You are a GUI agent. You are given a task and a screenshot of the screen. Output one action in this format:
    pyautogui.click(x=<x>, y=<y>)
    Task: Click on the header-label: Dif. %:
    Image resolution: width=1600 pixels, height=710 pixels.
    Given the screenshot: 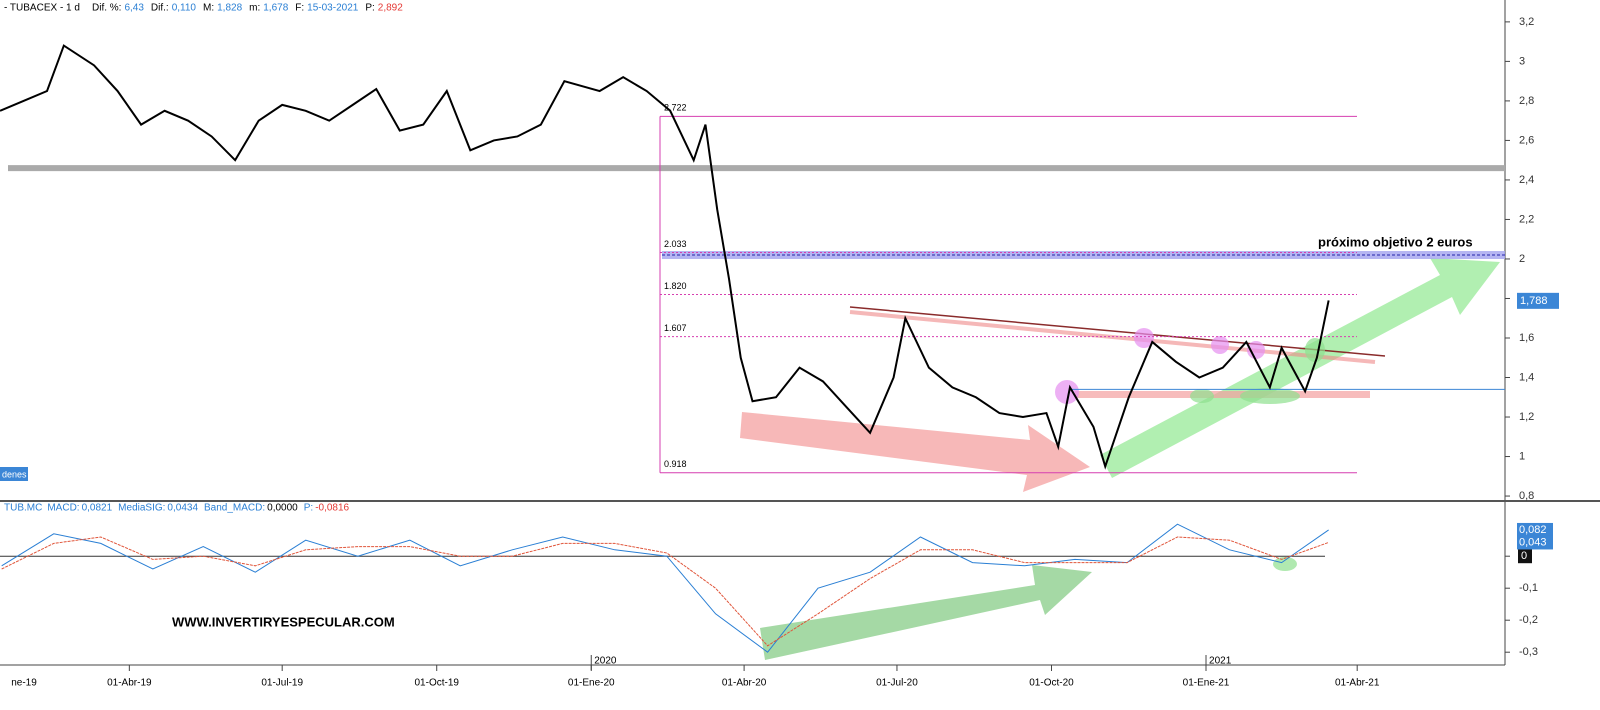 What is the action you would take?
    pyautogui.click(x=106, y=8)
    